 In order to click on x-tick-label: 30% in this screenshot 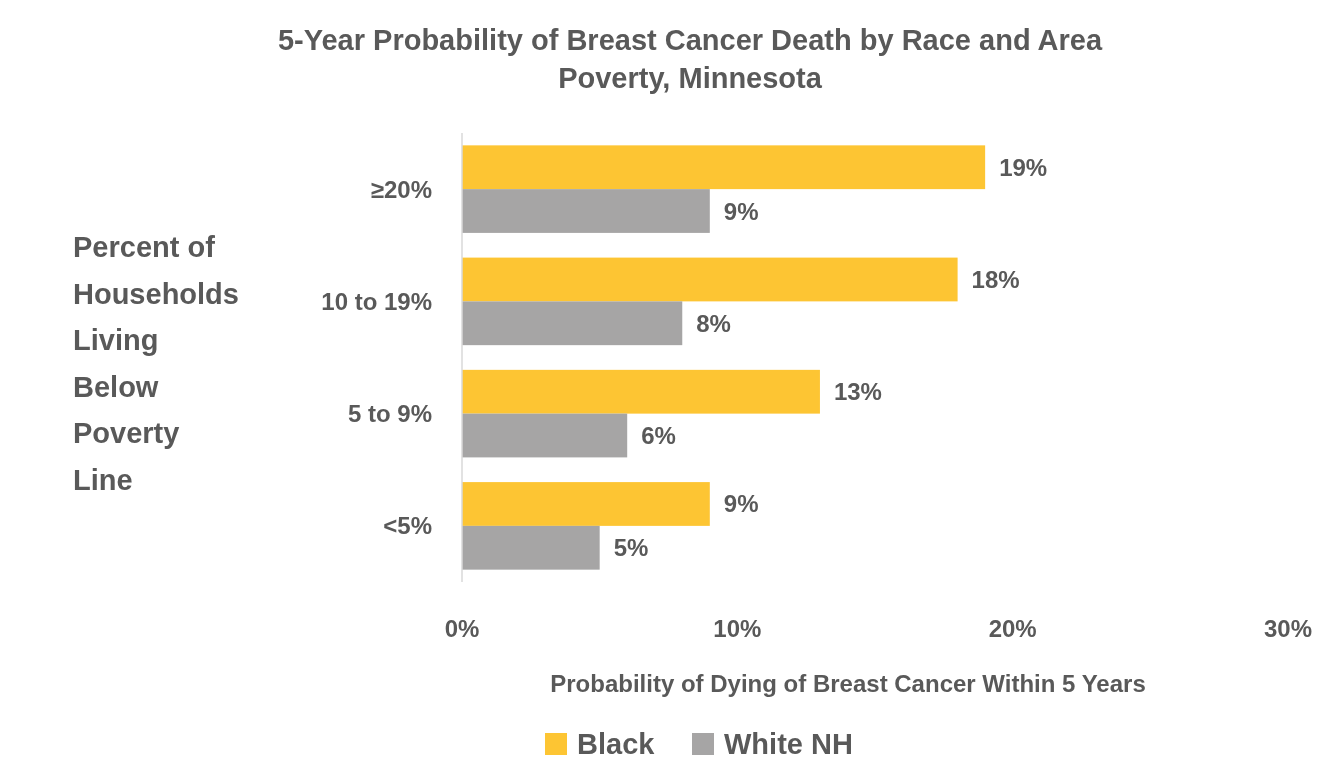, I will do `click(1288, 628)`.